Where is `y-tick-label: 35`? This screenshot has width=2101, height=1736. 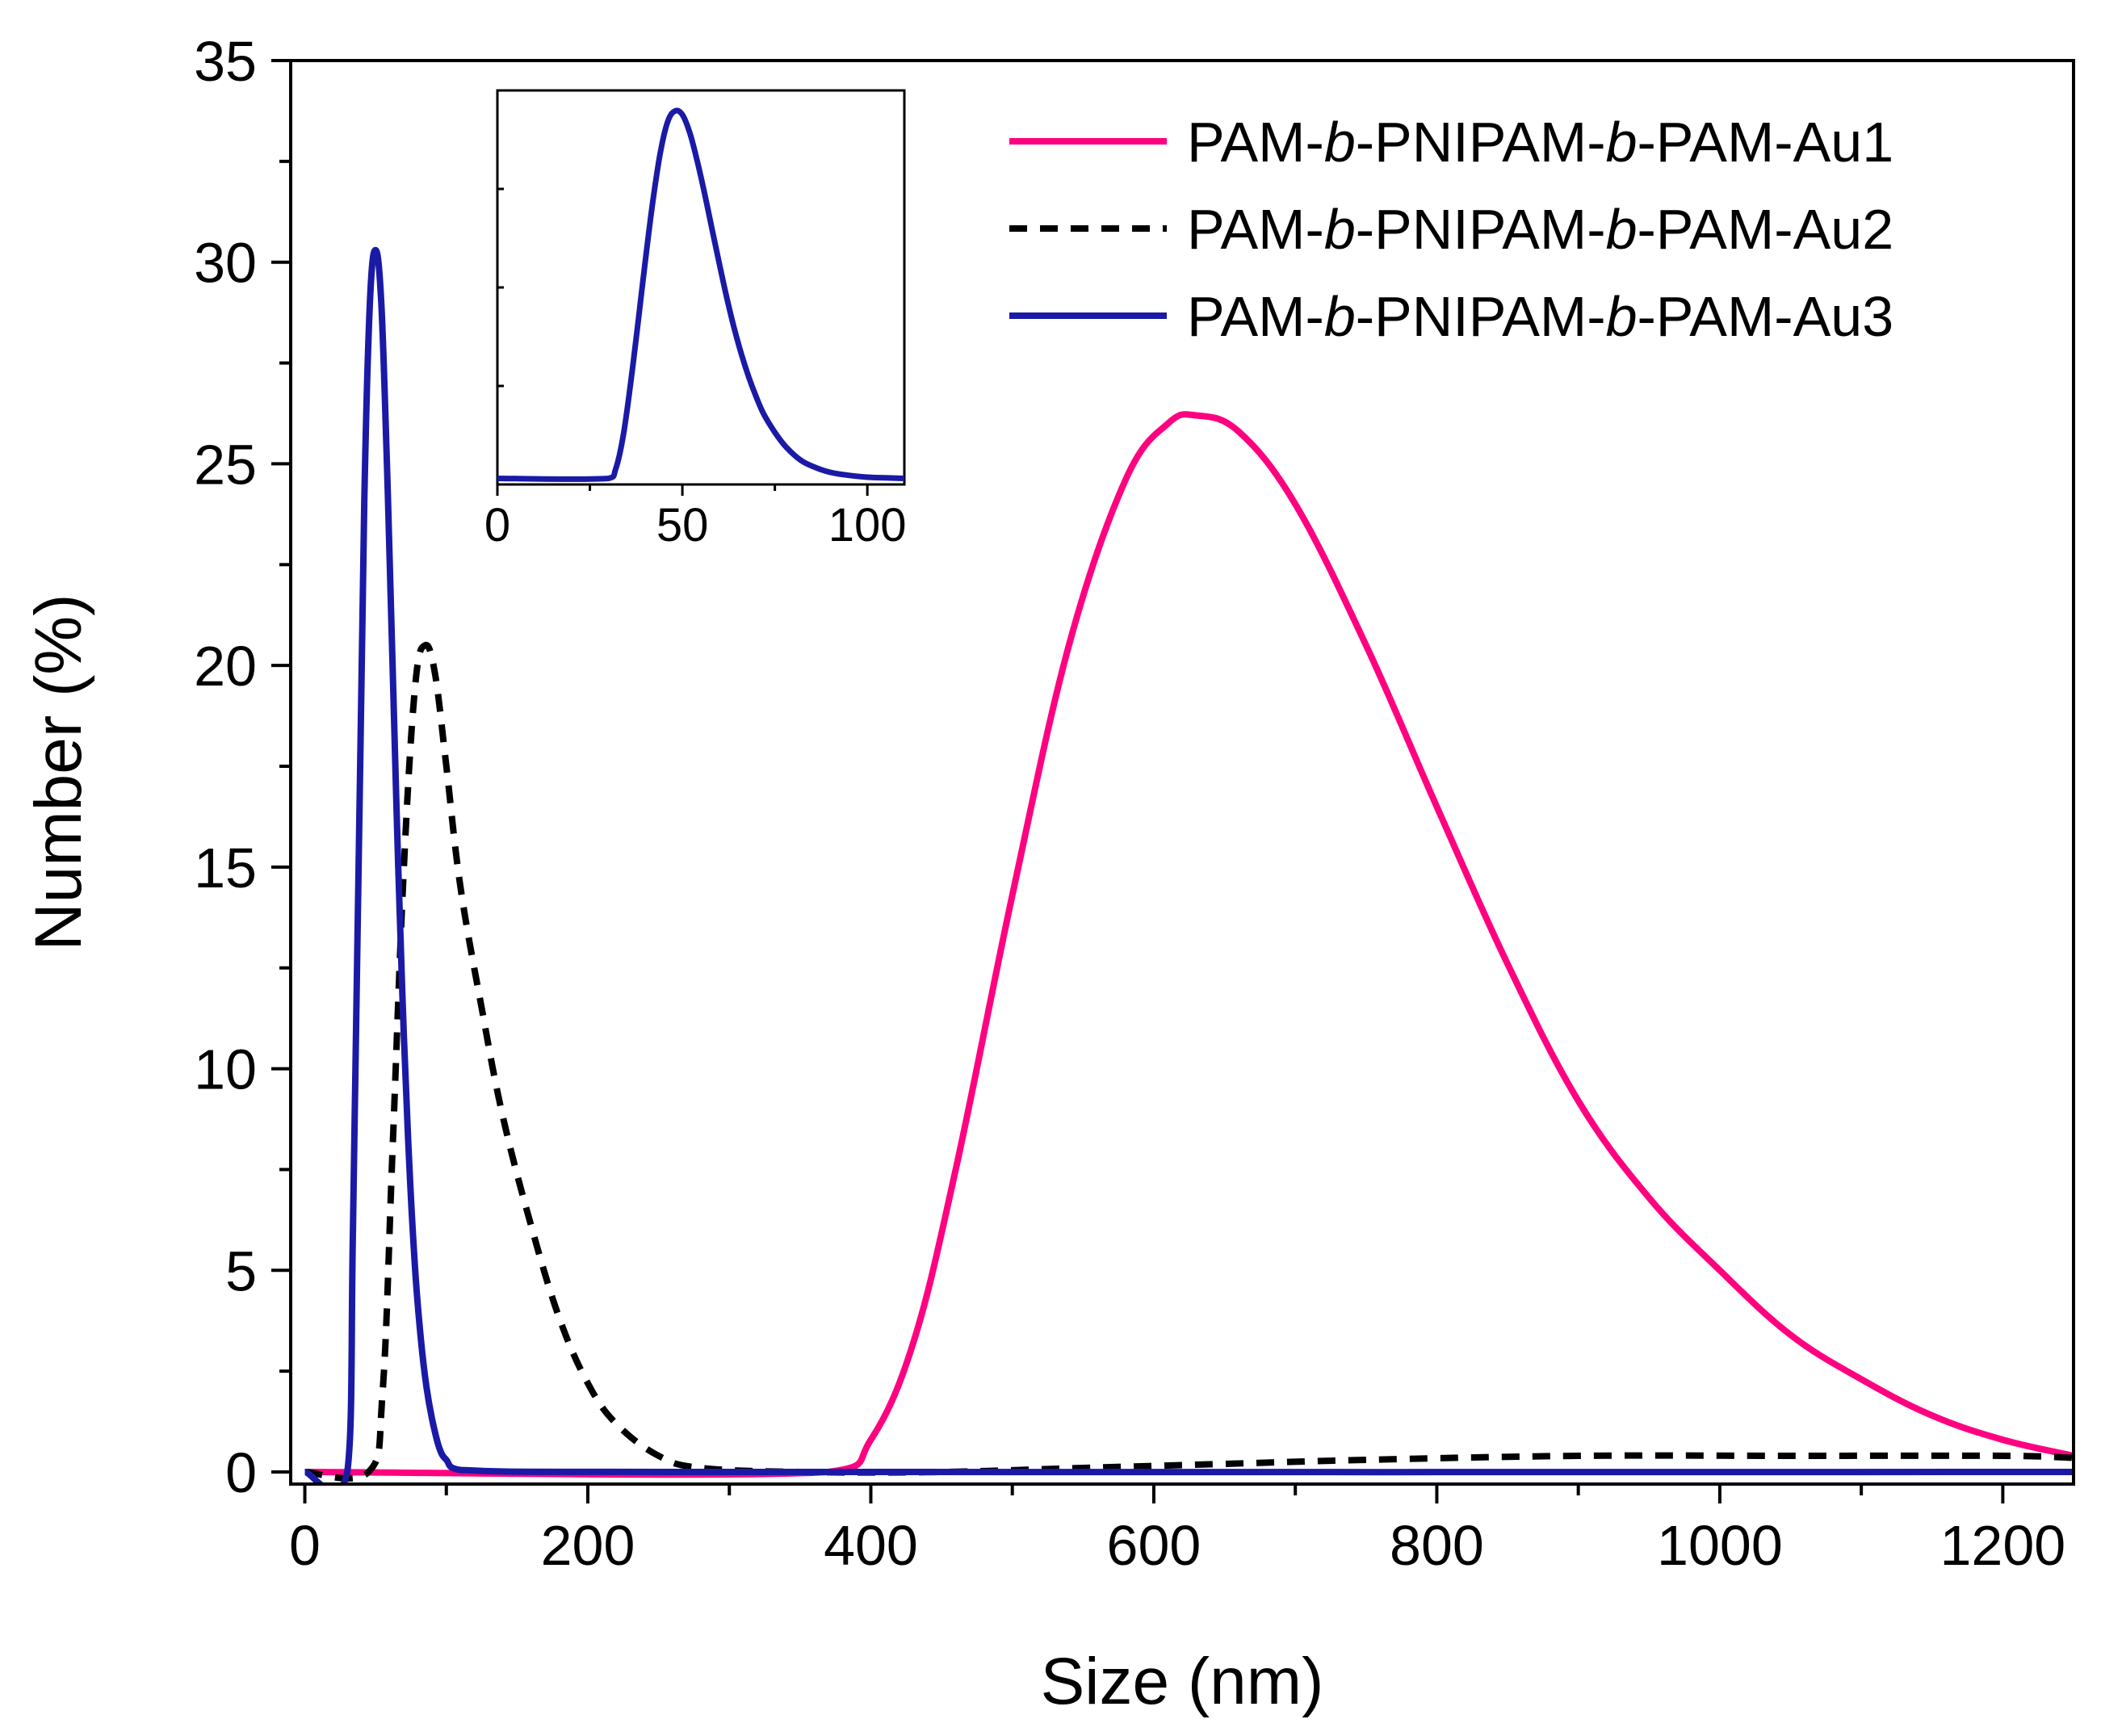
y-tick-label: 35 is located at coordinates (225, 62).